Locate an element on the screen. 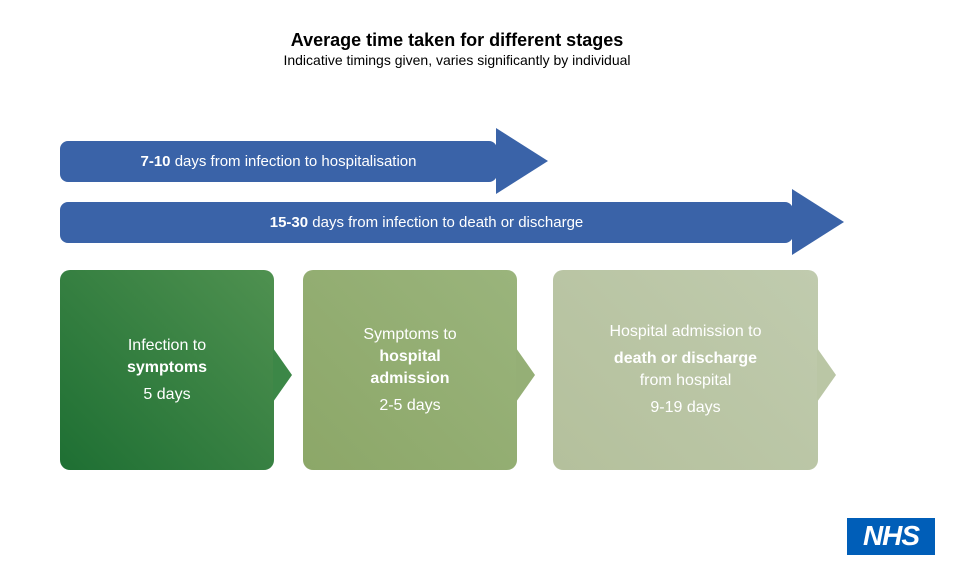 This screenshot has width=966, height=584. arrow-description-label: days from infection to hospitalisation is located at coordinates (293, 161).